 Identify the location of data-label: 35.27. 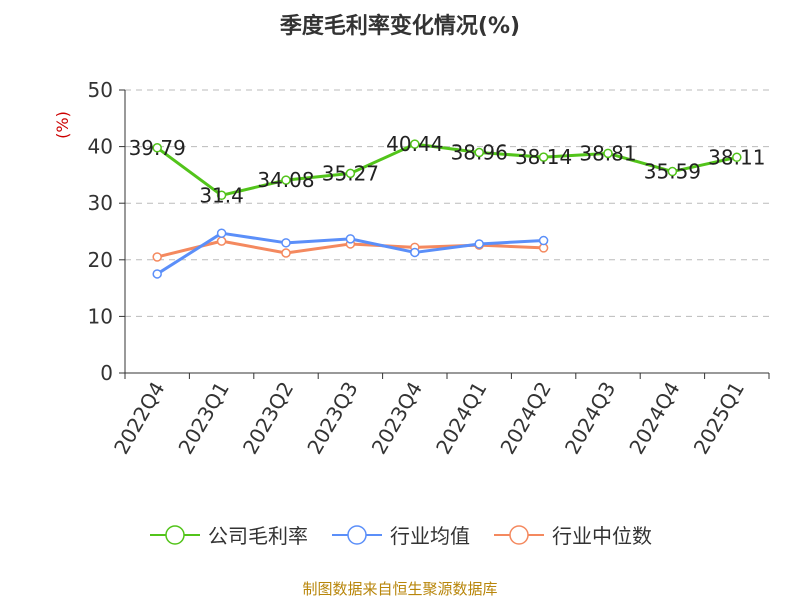
(350, 173).